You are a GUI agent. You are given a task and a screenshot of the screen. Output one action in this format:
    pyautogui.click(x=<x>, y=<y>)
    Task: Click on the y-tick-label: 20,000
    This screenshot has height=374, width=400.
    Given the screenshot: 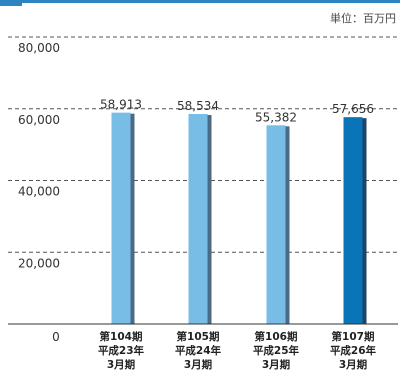 What is the action you would take?
    pyautogui.click(x=39, y=263)
    